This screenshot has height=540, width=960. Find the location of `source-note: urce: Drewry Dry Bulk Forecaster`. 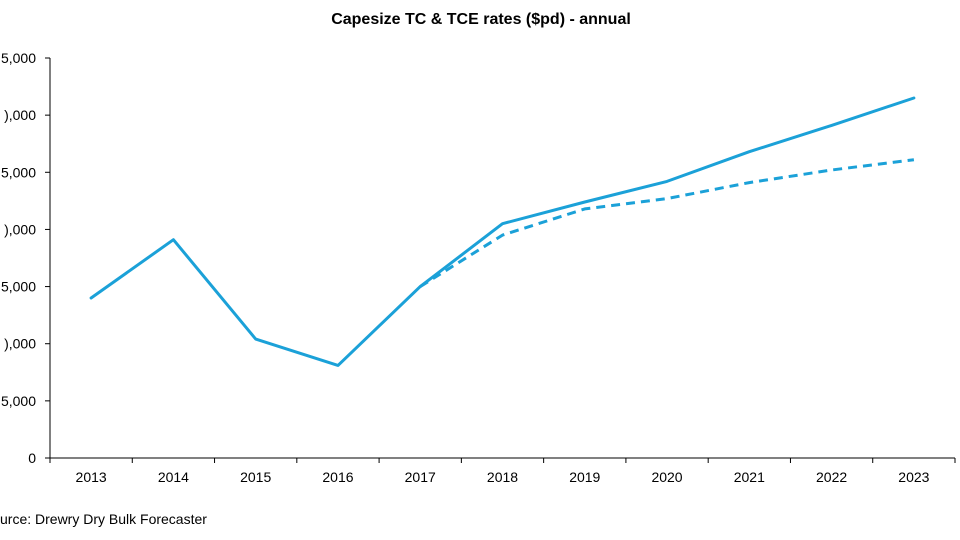

source-note: urce: Drewry Dry Bulk Forecaster is located at coordinates (103, 519).